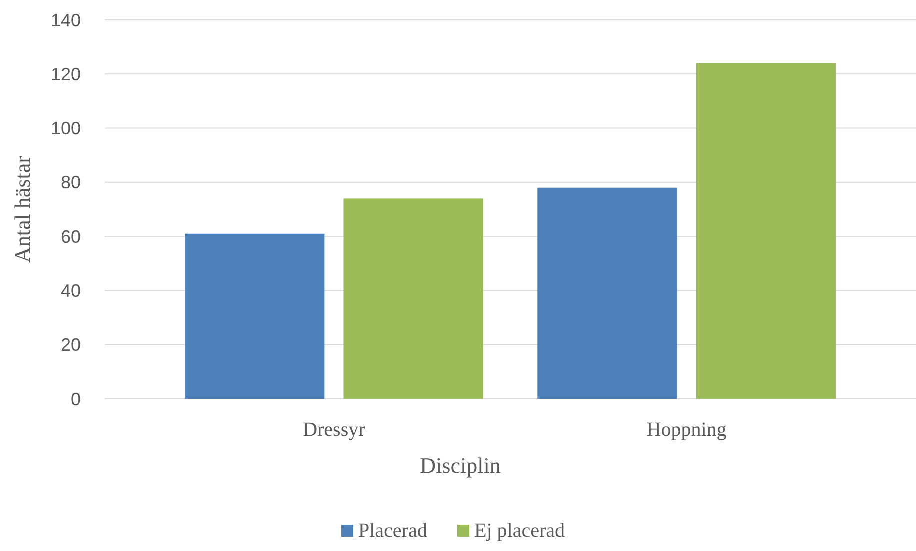 This screenshot has width=916, height=551. What do you see at coordinates (70, 182) in the screenshot?
I see `y-tick-label: 80` at bounding box center [70, 182].